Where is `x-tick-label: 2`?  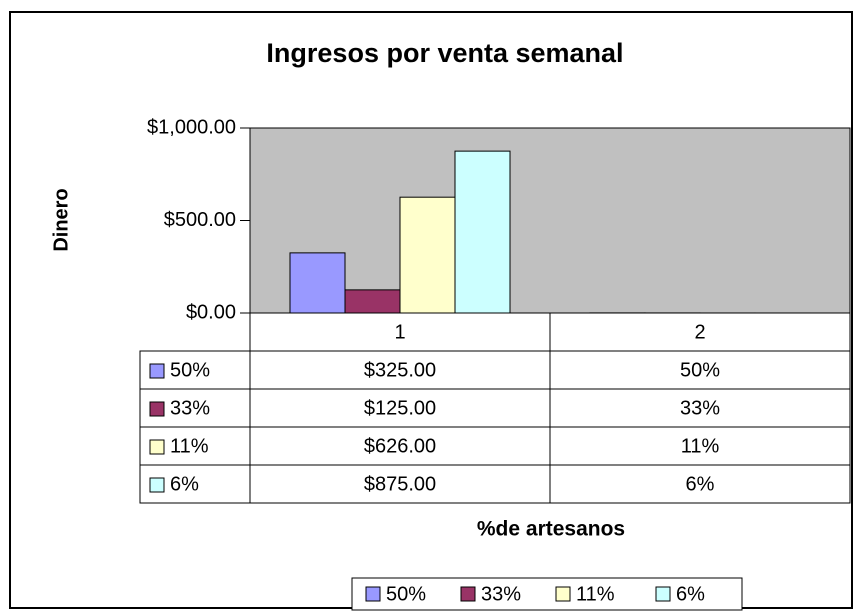 x-tick-label: 2 is located at coordinates (699, 332).